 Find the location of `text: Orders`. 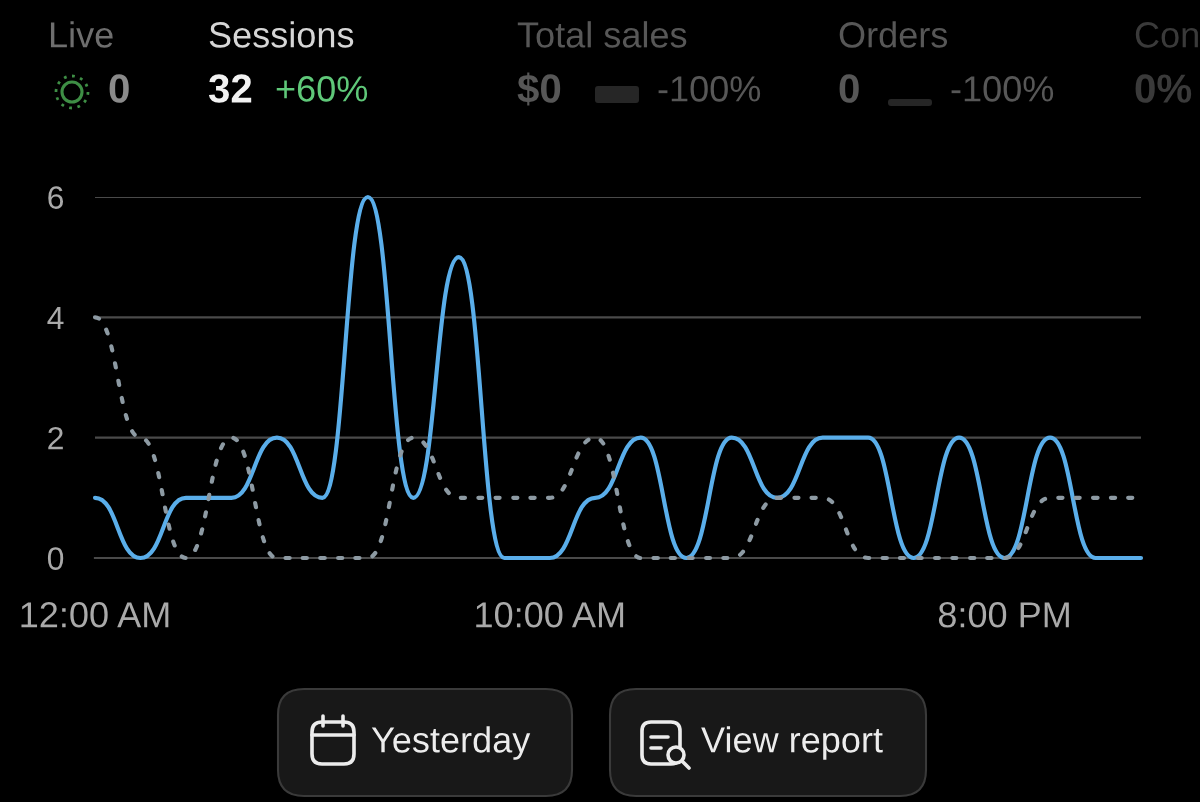

text: Orders is located at coordinates (893, 34).